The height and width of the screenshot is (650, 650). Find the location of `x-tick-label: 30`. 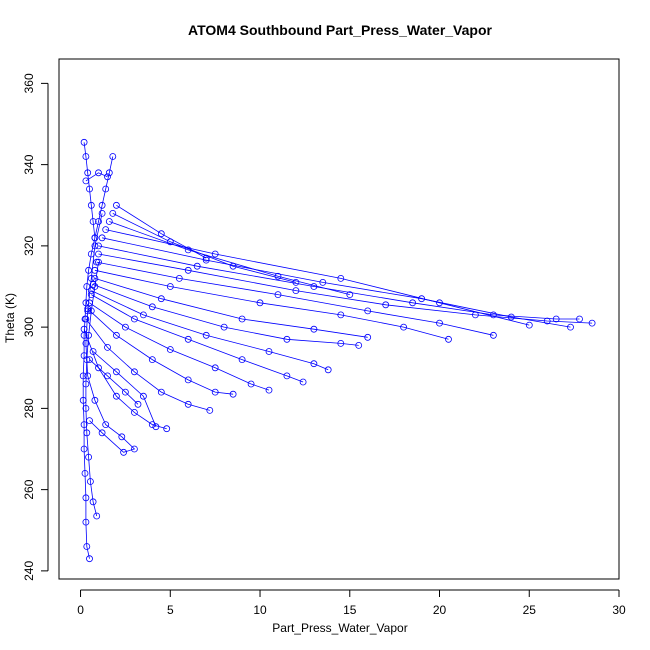

x-tick-label: 30 is located at coordinates (619, 610).